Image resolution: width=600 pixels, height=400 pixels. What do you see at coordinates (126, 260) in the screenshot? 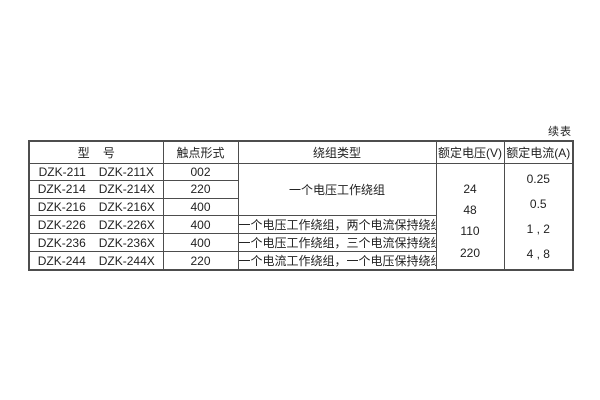
I see `model-number-x: DZK-244X` at bounding box center [126, 260].